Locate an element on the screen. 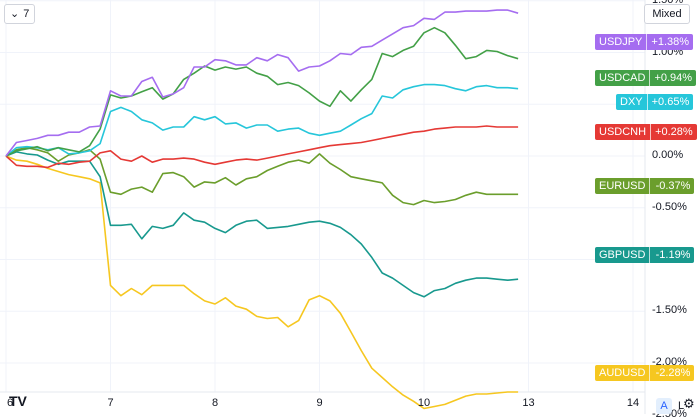 This screenshot has width=700, height=420. series-tag-value: -2.28% is located at coordinates (671, 373).